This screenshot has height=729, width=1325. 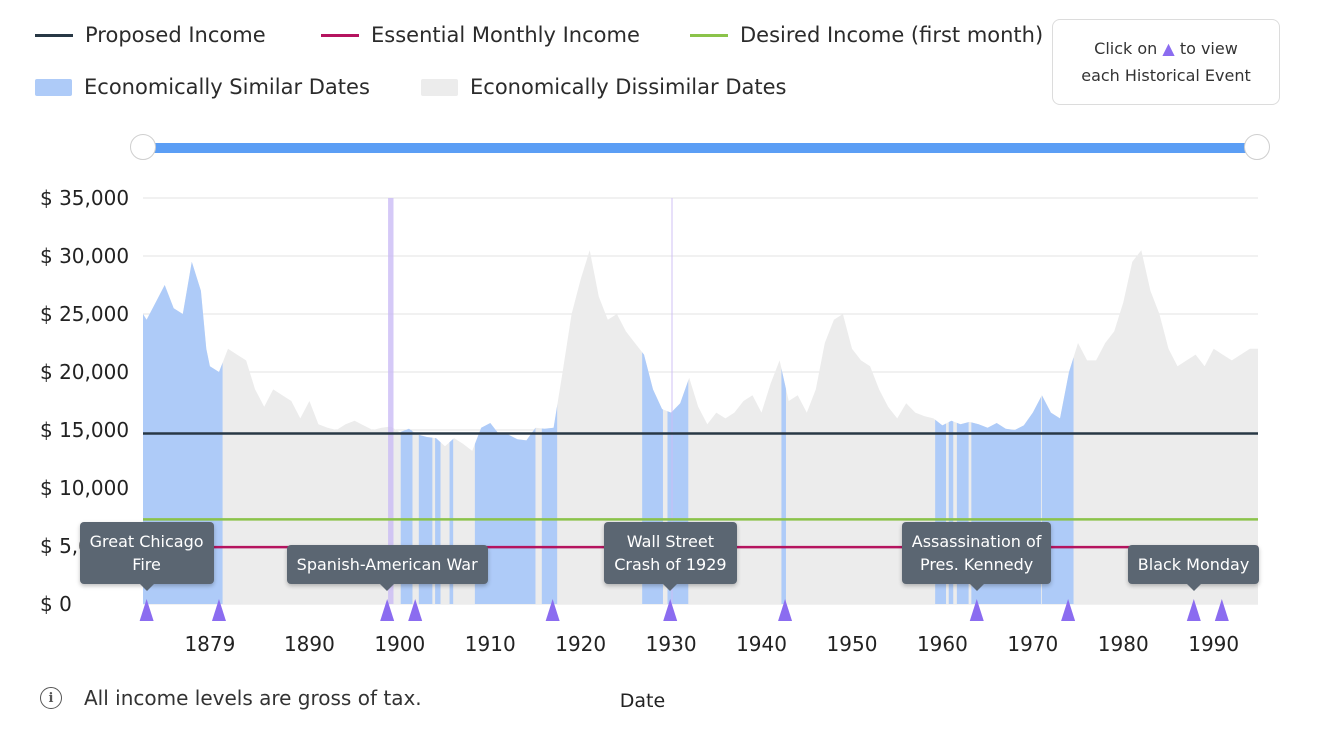 What do you see at coordinates (700, 148) in the screenshot?
I see `date-range-track` at bounding box center [700, 148].